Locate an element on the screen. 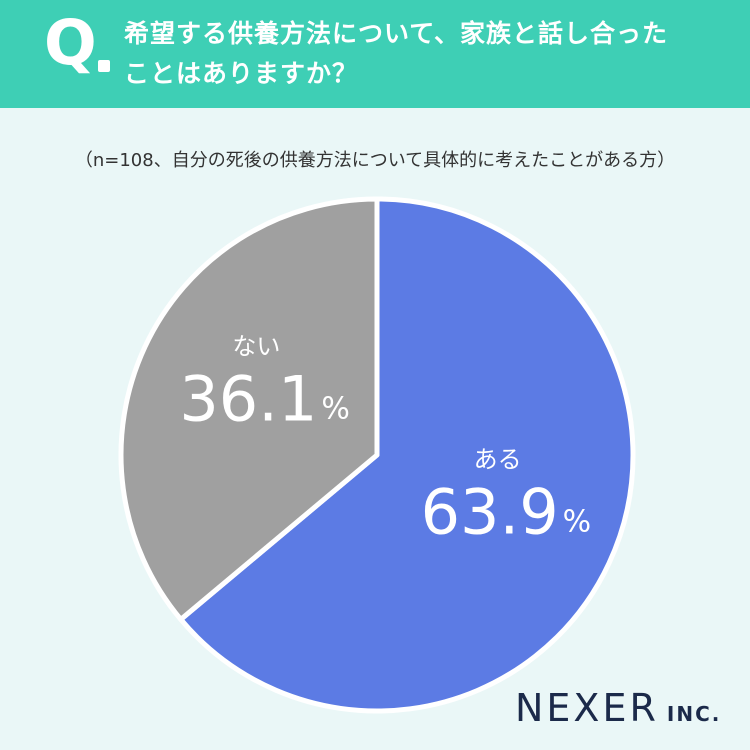 This screenshot has width=750, height=750. question-text: 希望する供養方法について、家族と話し合った ことはありますか？ is located at coordinates (424, 54).